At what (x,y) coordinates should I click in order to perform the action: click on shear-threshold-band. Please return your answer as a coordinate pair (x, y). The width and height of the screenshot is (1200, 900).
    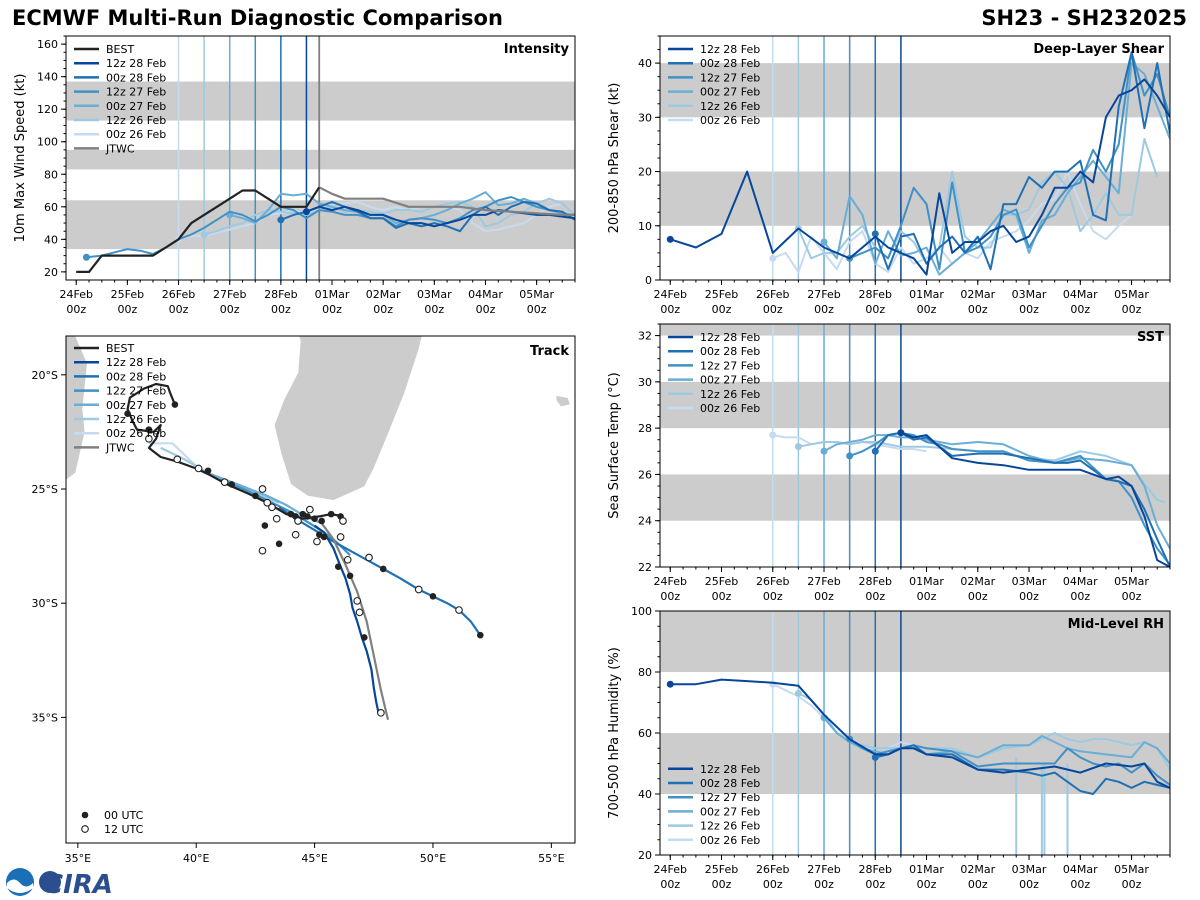
    Looking at the image, I should click on (915, 90).